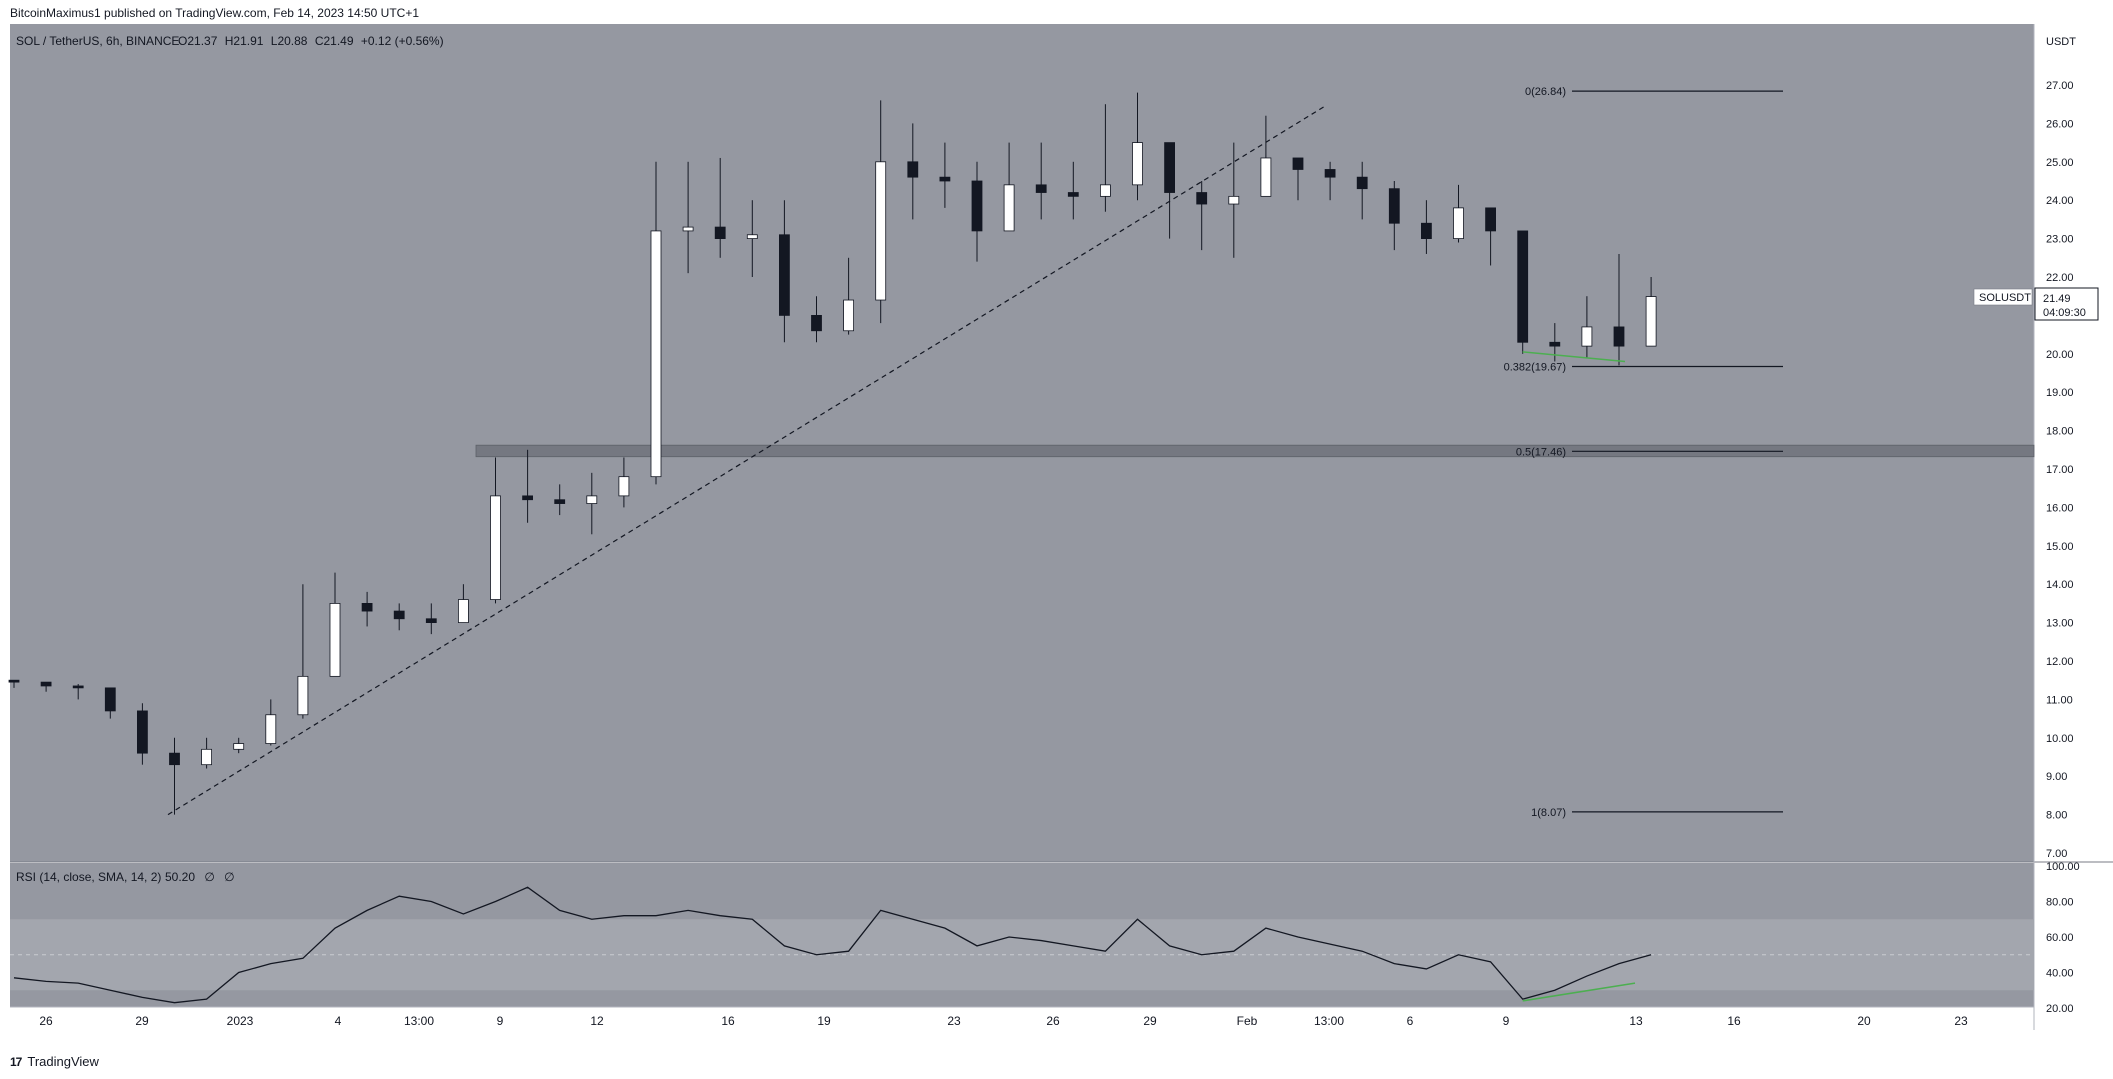 Image resolution: width=2113 pixels, height=1079 pixels. Describe the element at coordinates (339, 41) in the screenshot. I see `legend-c-value: 21.49` at that location.